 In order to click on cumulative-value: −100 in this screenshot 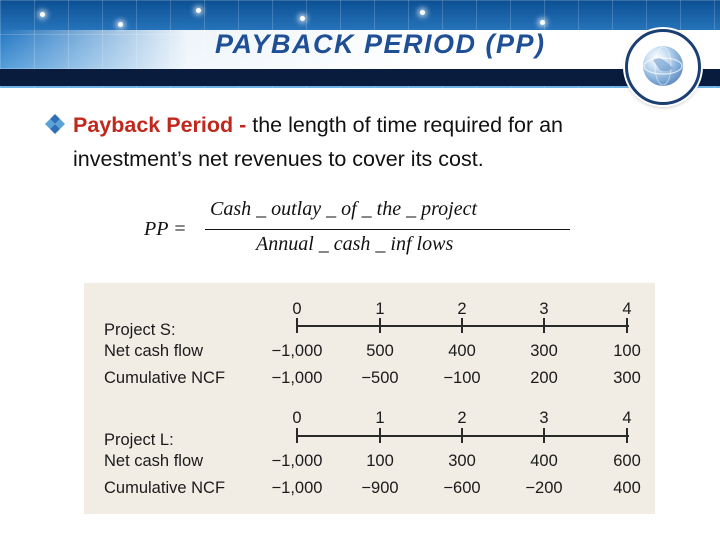, I will do `click(462, 378)`.